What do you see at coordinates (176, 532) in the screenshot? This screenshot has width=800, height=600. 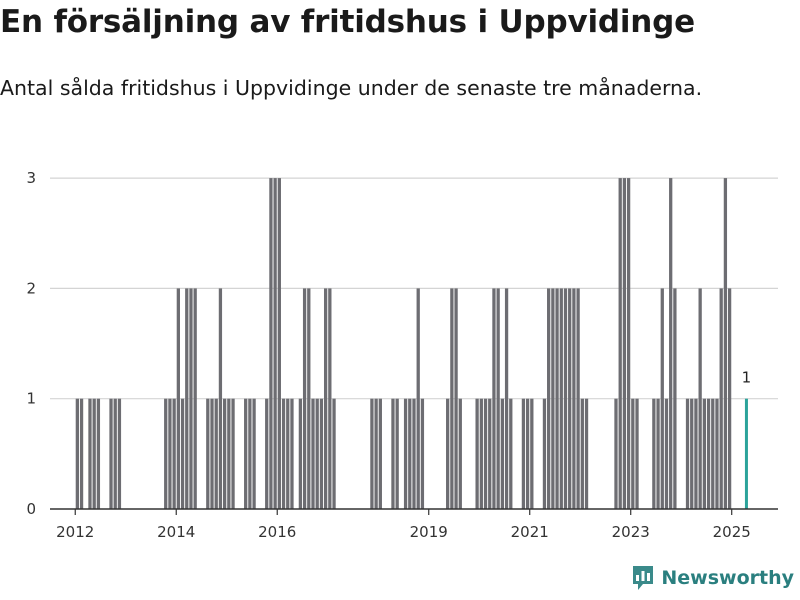 I see `x-tick-label: 2014` at bounding box center [176, 532].